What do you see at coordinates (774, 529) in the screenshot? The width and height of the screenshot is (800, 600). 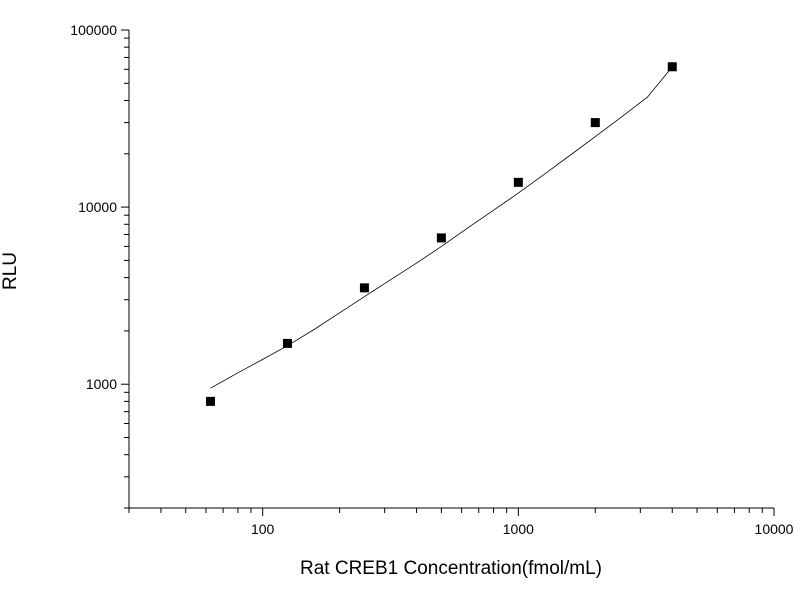 I see `x-tick-label: 10000` at bounding box center [774, 529].